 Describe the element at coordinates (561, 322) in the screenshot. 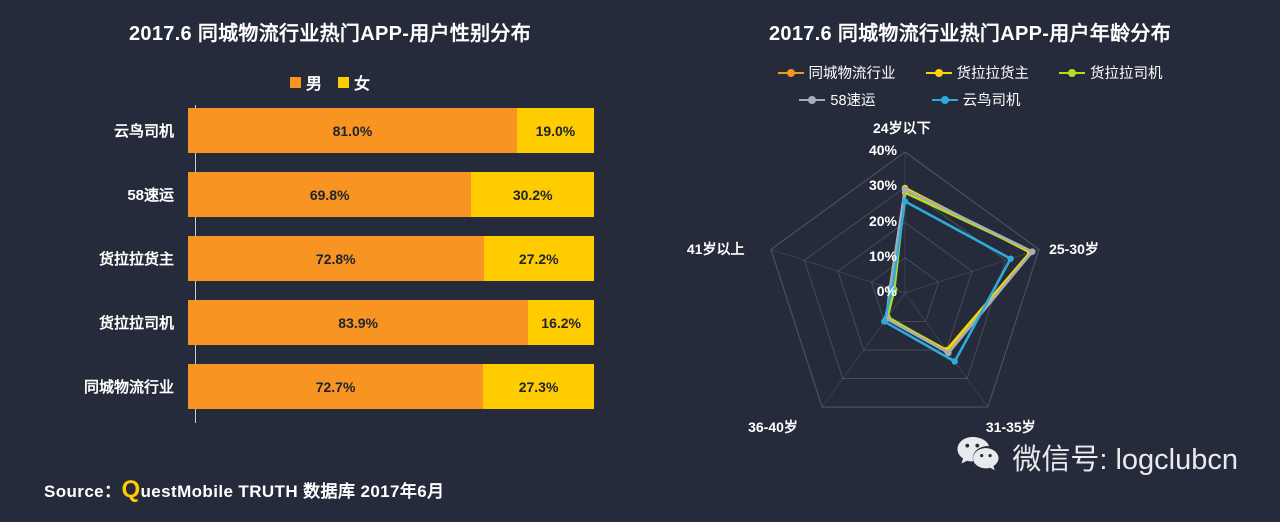

I see `bar-segment-female: 16.2%` at that location.